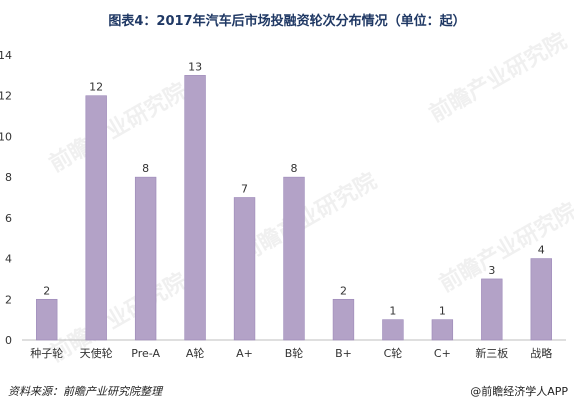 The image size is (574, 408). I want to click on x-tick-label: A轮, so click(195, 353).